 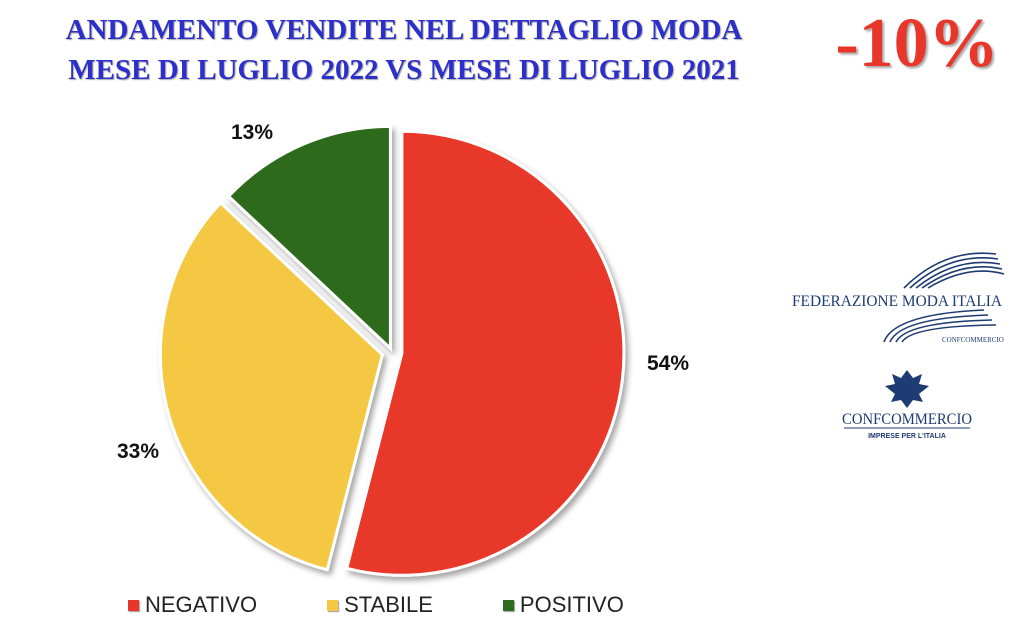 What do you see at coordinates (907, 436) in the screenshot?
I see `conf-logo-subtext: IMPRESE PER L'ITALIA` at bounding box center [907, 436].